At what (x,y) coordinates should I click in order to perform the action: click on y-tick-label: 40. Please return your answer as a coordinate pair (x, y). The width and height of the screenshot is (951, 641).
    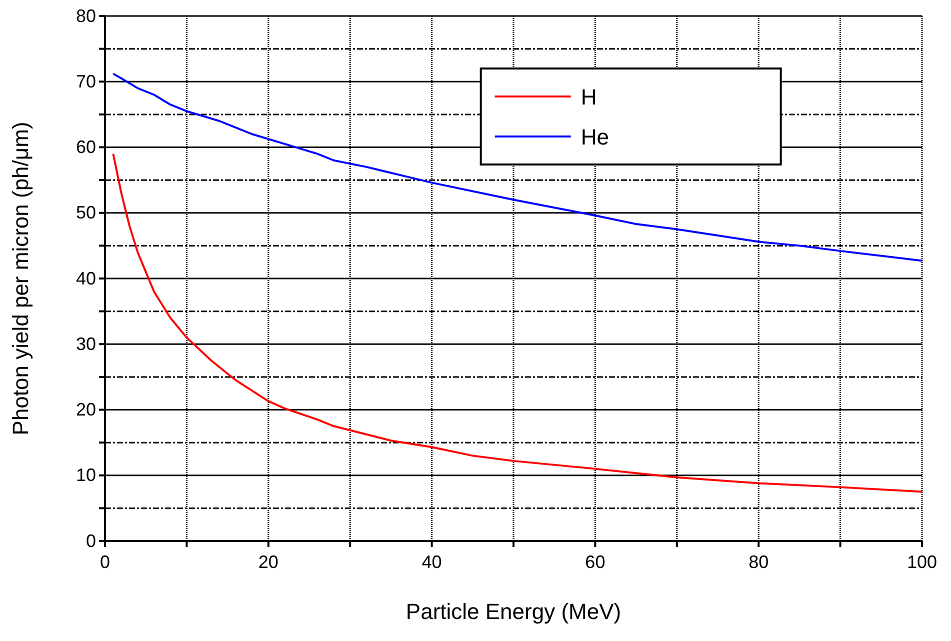
    Looking at the image, I should click on (86, 278).